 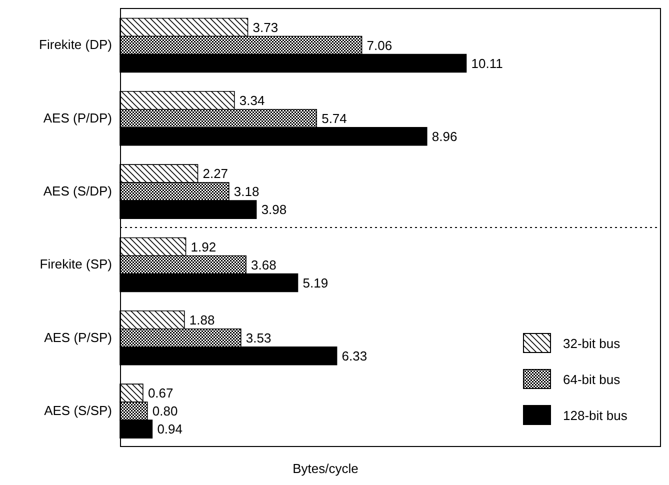 I want to click on data-label: 10.11, so click(x=487, y=63).